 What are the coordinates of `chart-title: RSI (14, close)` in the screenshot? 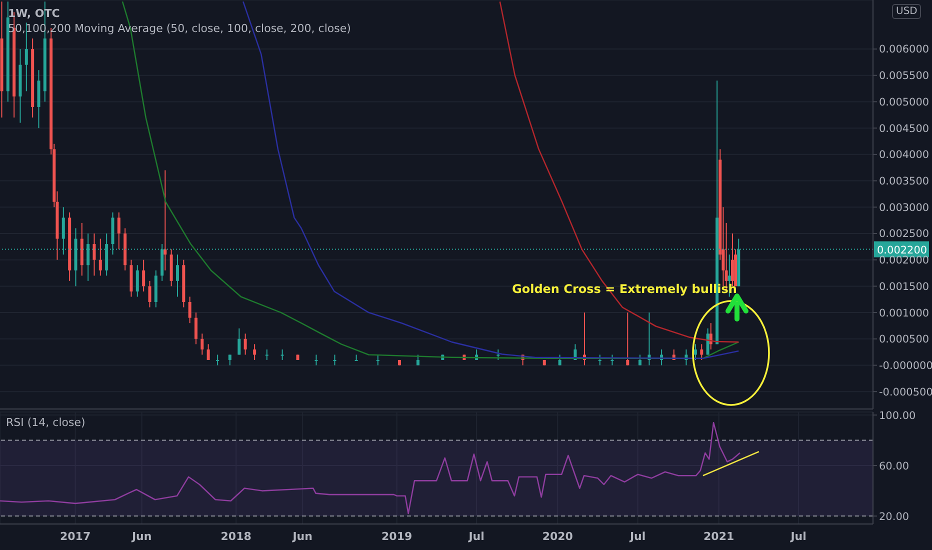 It's located at (46, 422).